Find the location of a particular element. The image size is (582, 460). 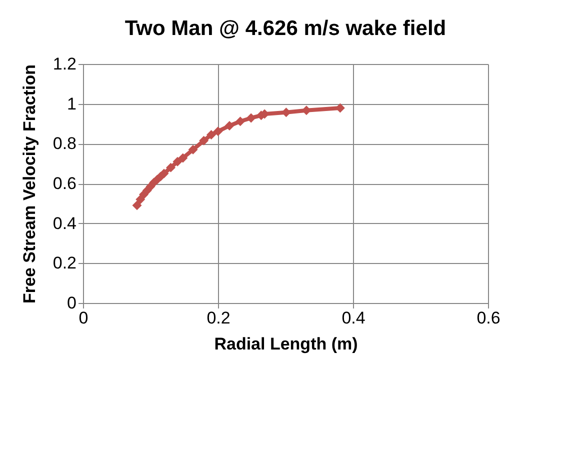

y-tick-label: 1.2 is located at coordinates (64, 64).